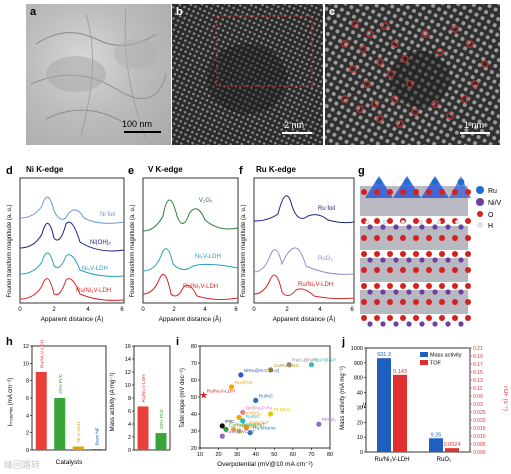 The height and width of the screenshot is (474, 511). What do you see at coordinates (129, 412) in the screenshot?
I see `h-right-ytick-label: 6` at bounding box center [129, 412].